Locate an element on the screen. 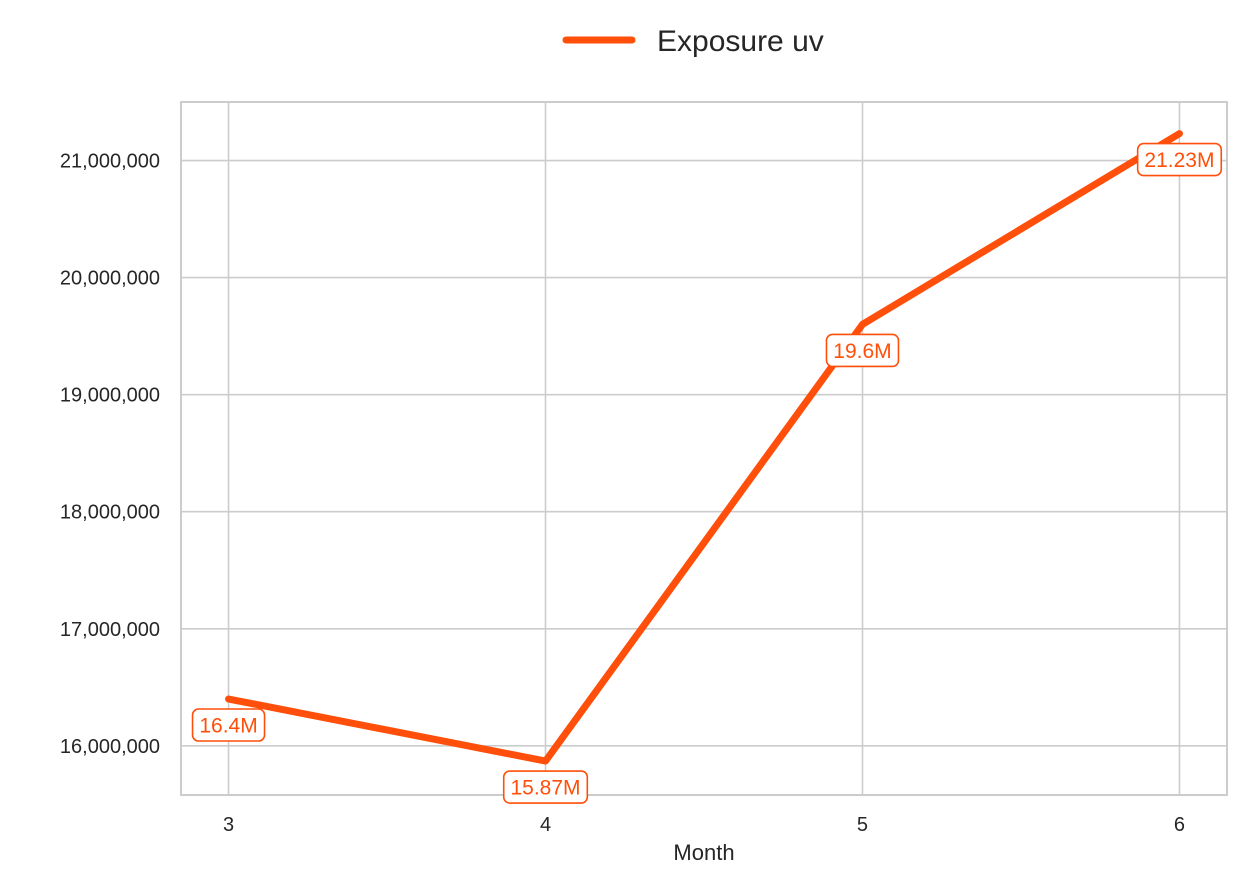 This screenshot has width=1241, height=886. x-tick-label: 4 is located at coordinates (545, 825).